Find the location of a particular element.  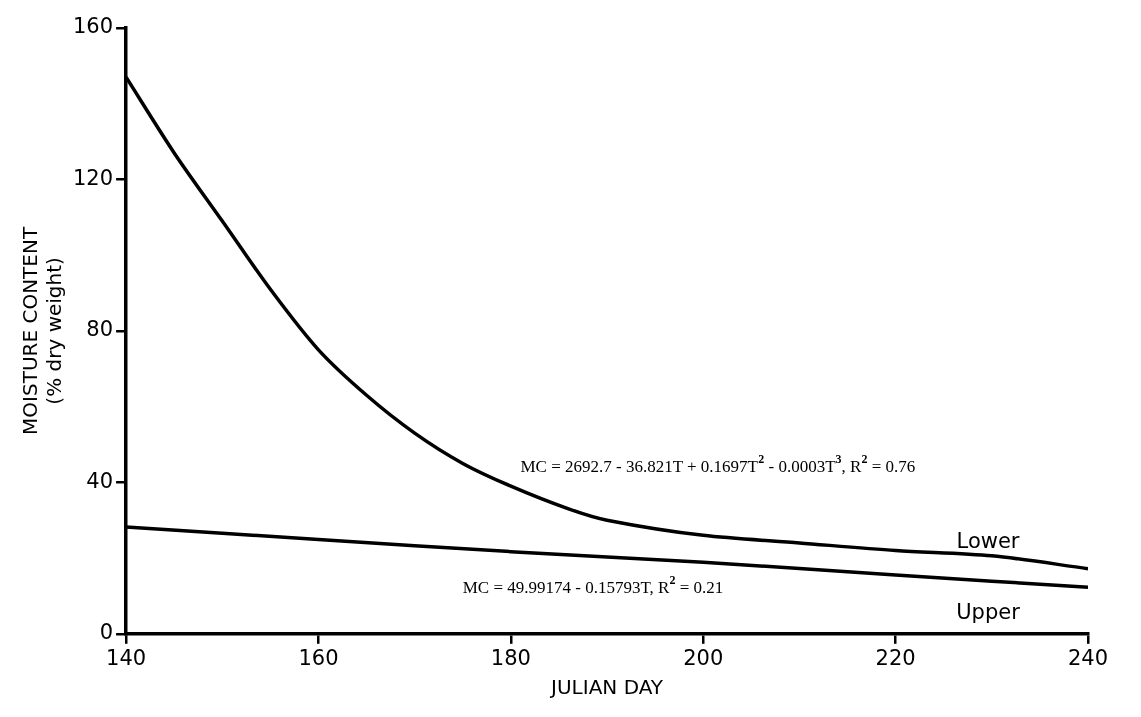

y-tick-label: 0 is located at coordinates (106, 632).